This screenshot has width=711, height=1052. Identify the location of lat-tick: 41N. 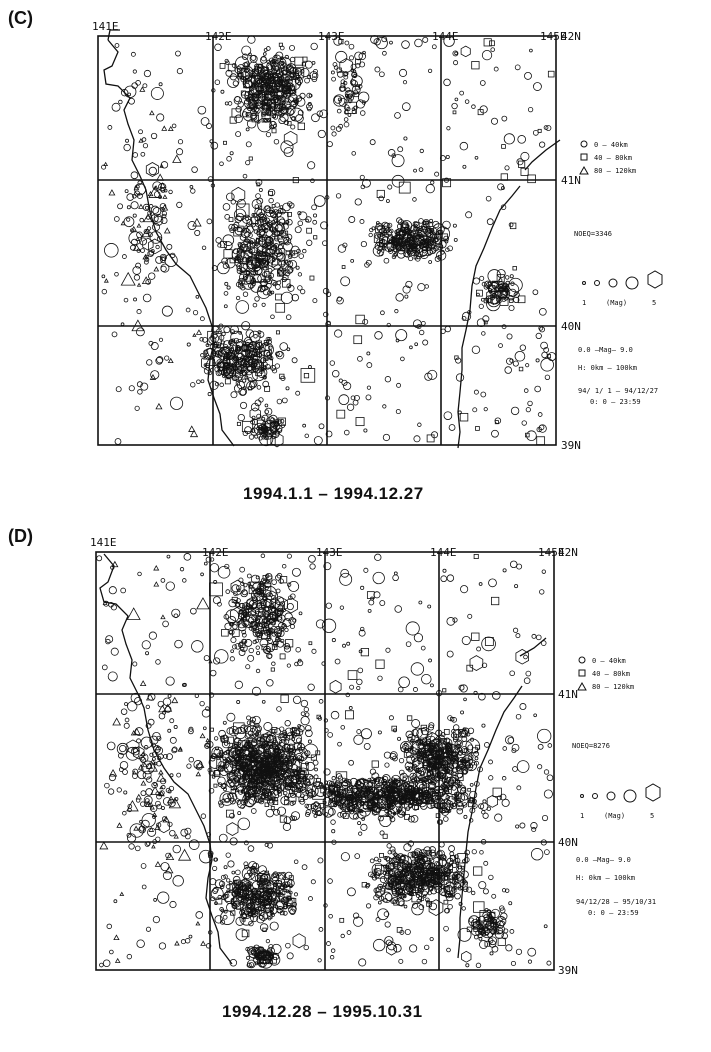
(571, 180).